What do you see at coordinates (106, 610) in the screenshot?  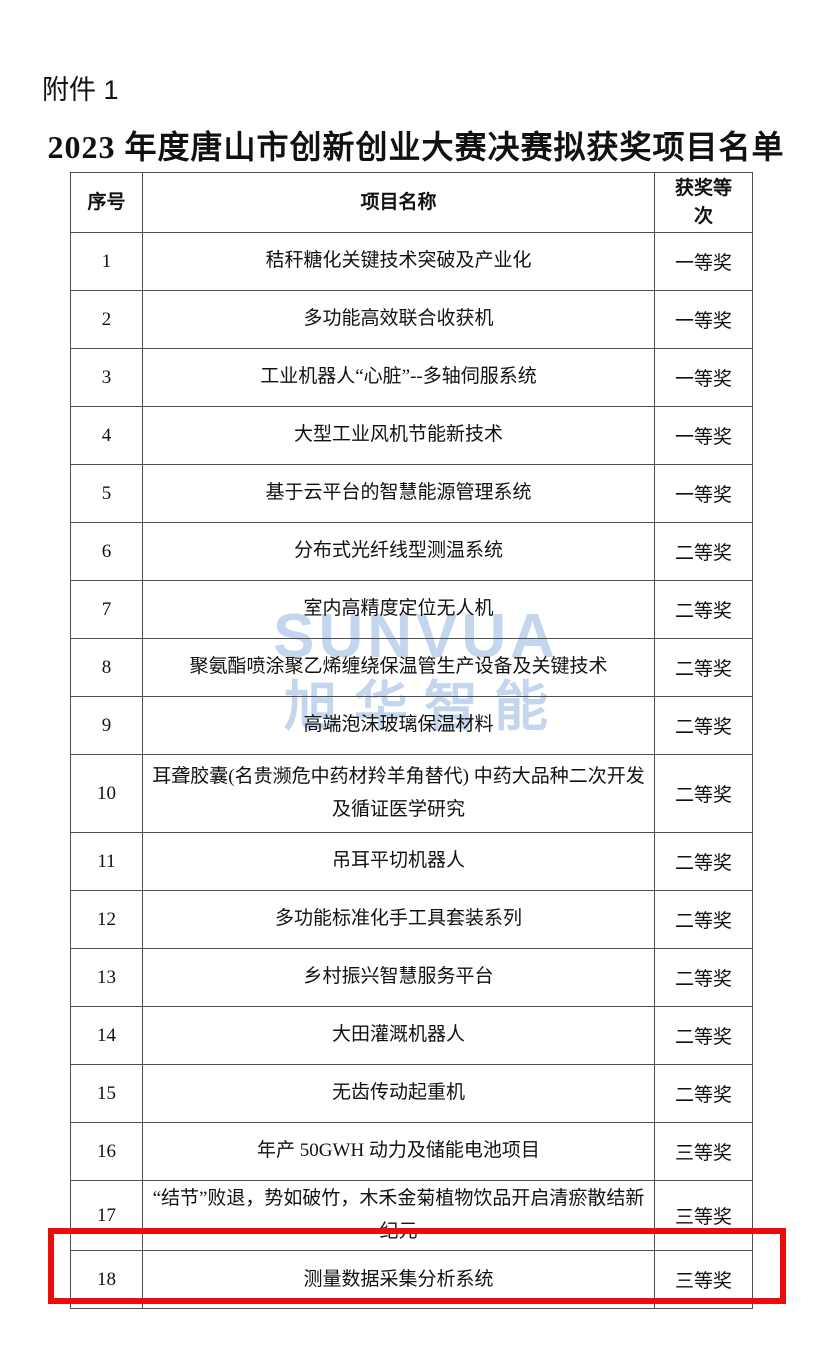 I see `cell-index: 7` at bounding box center [106, 610].